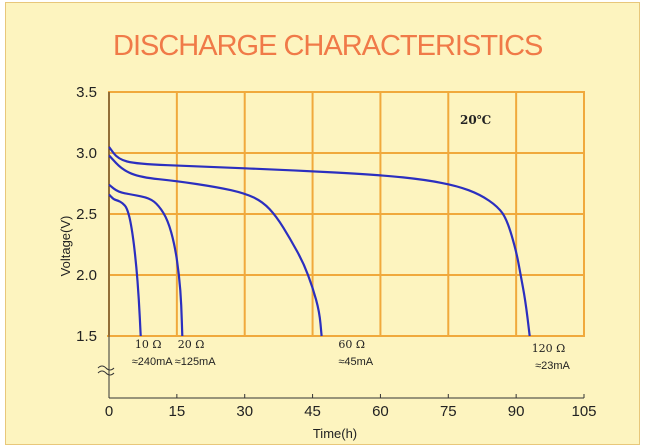 The image size is (645, 447). I want to click on series-resistance-label: 20 Ω, so click(191, 344).